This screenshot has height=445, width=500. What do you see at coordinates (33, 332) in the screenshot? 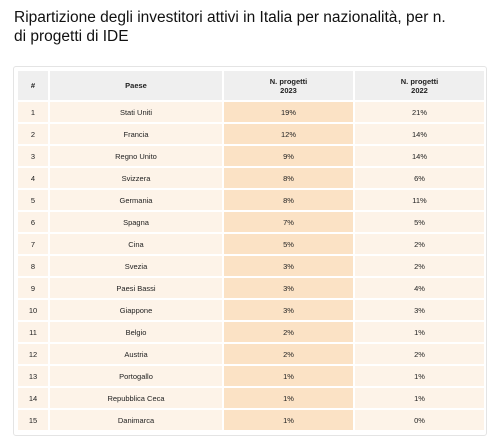
I see `table-cell: 11` at bounding box center [33, 332].